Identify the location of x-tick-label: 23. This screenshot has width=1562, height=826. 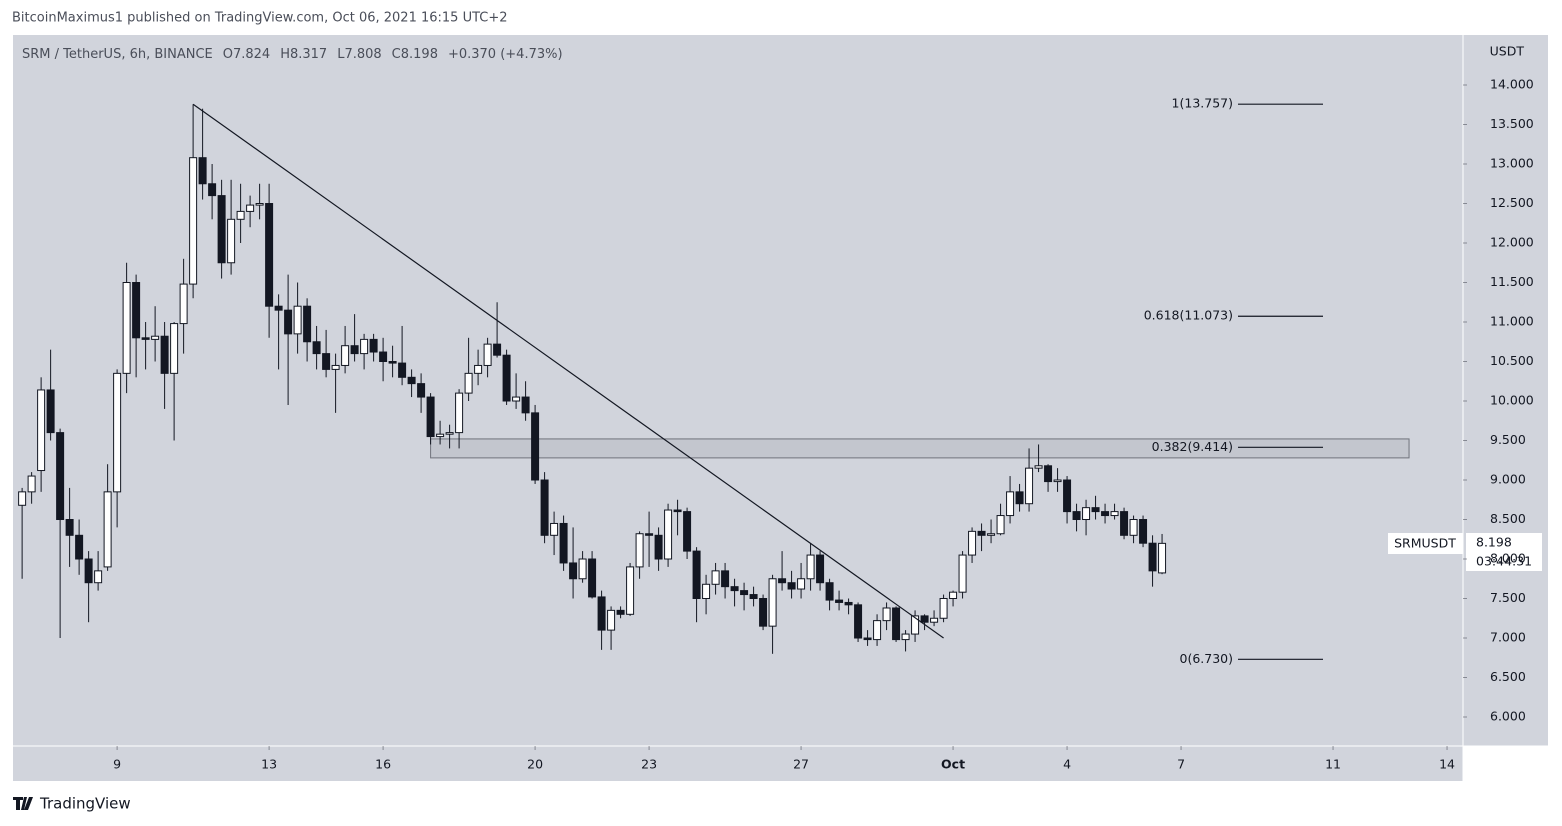
(649, 764).